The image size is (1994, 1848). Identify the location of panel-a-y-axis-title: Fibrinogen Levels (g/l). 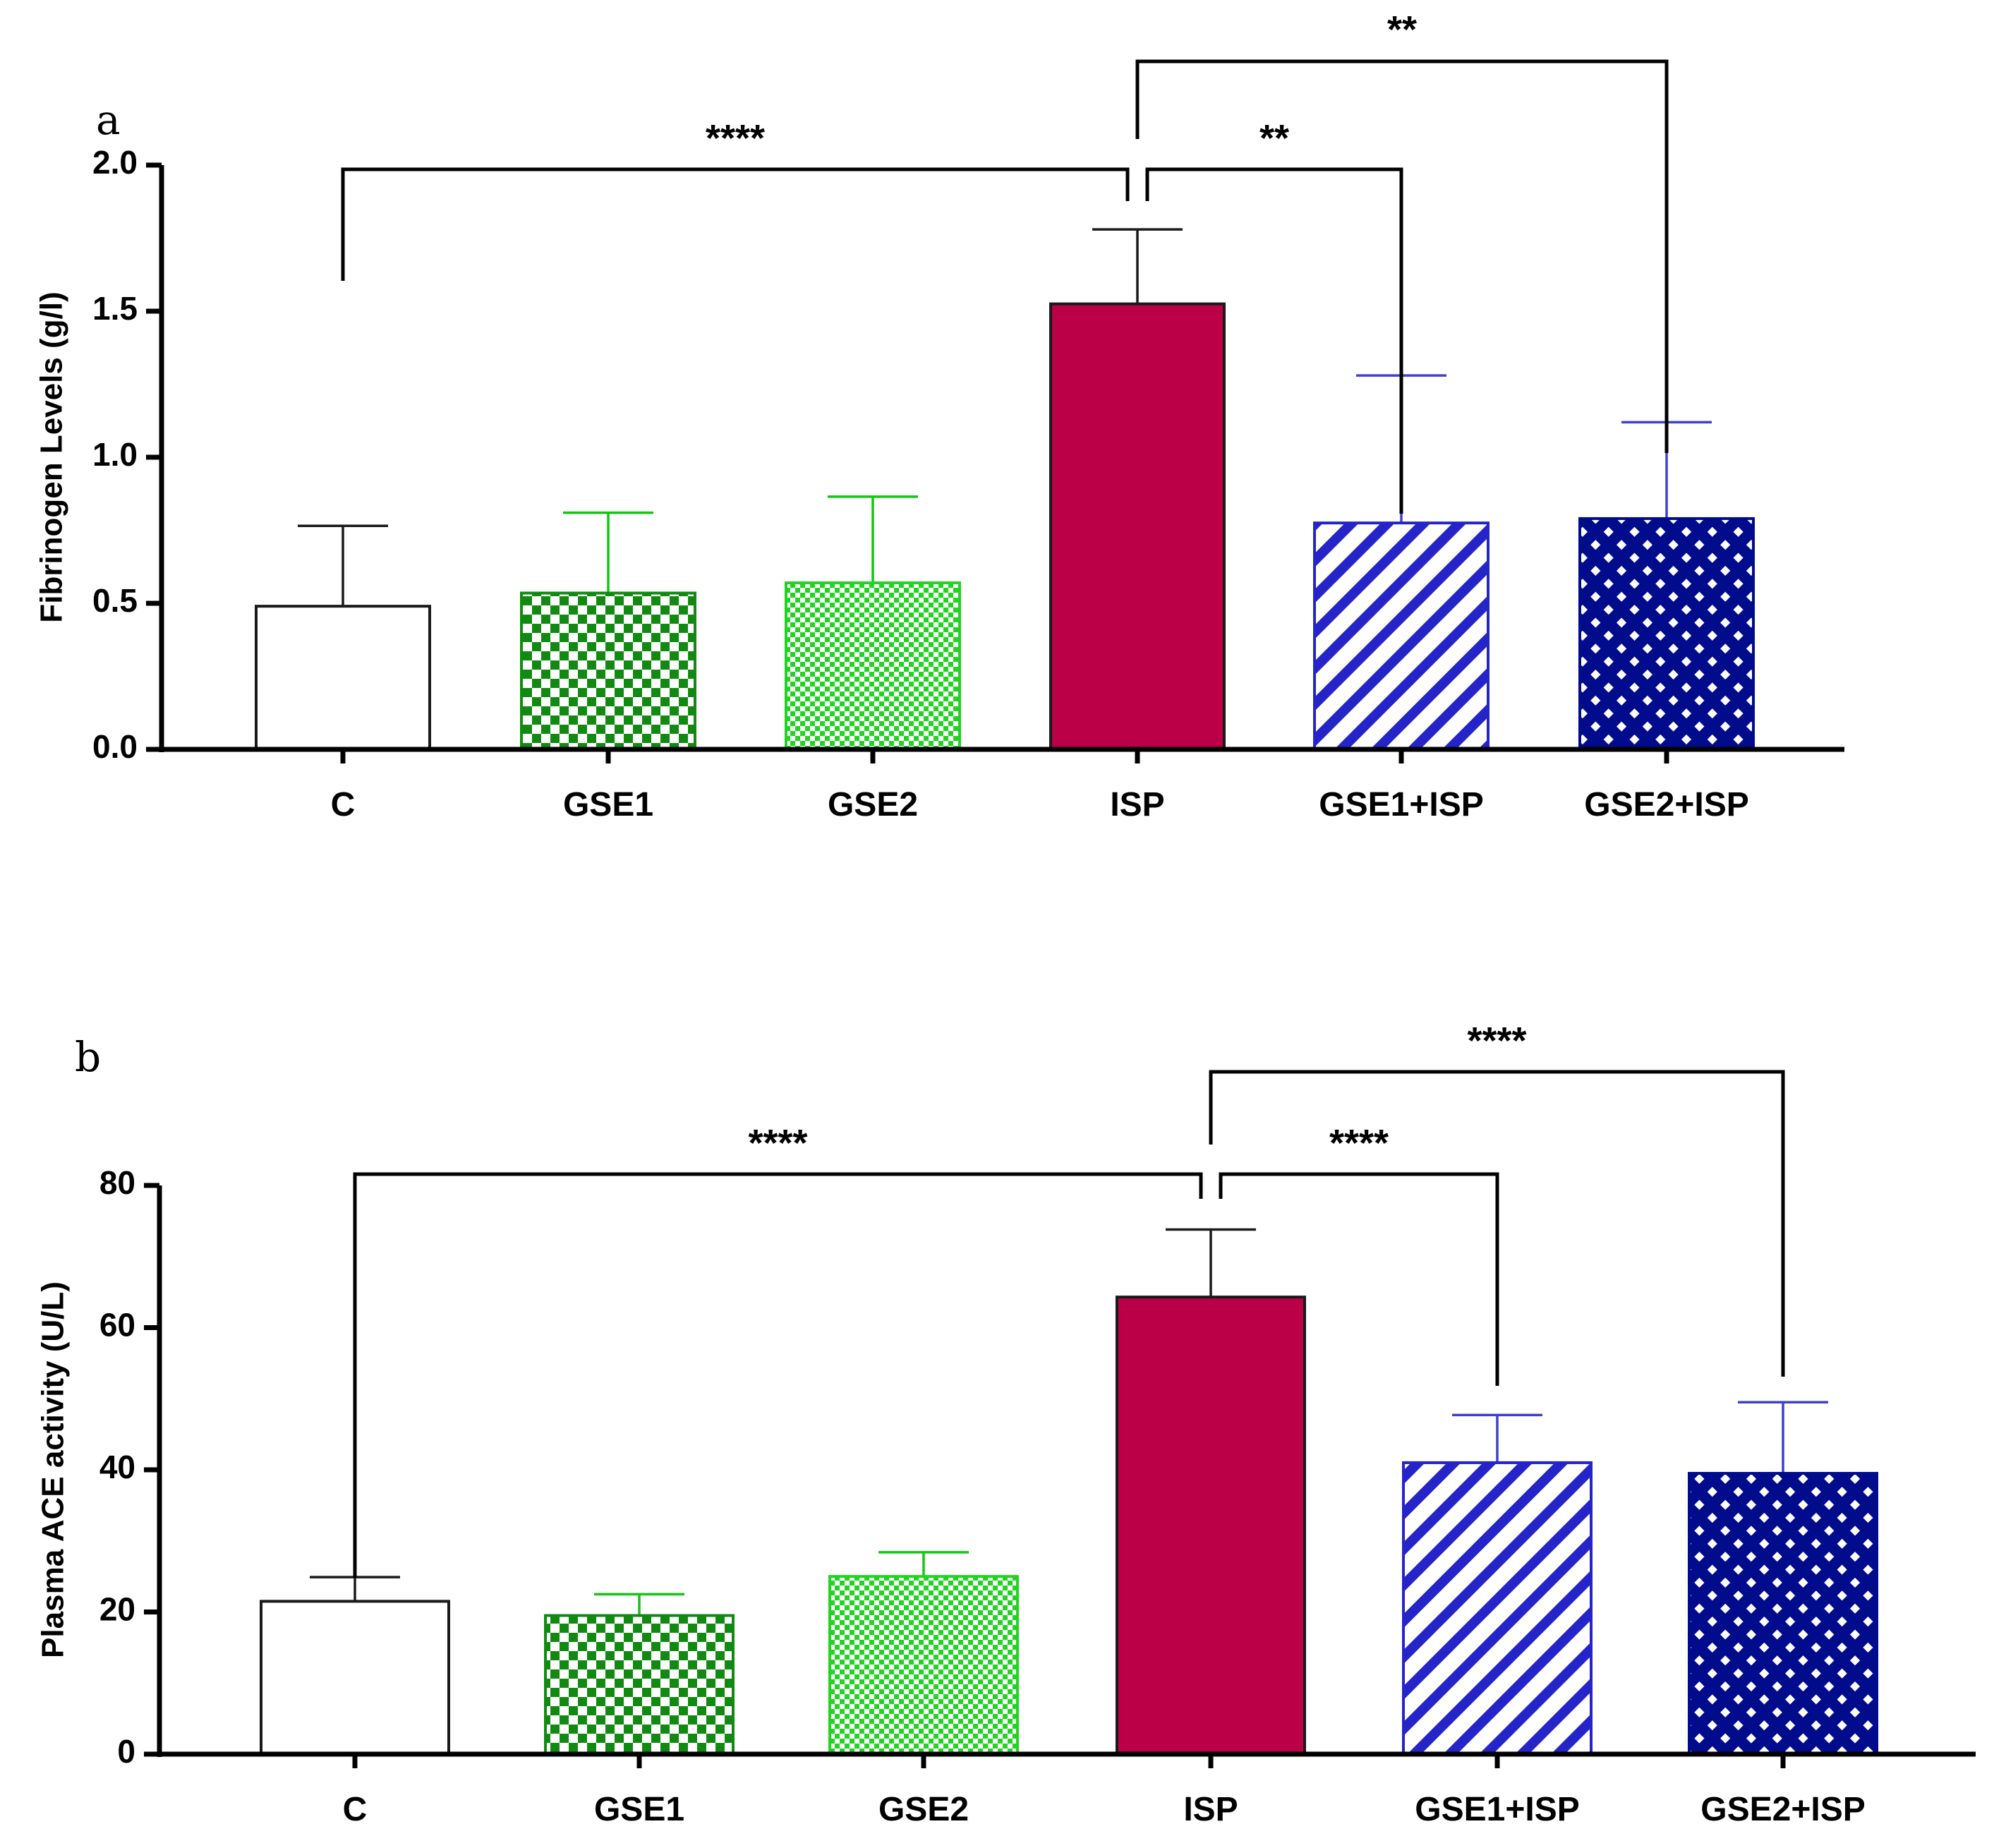
(51, 456).